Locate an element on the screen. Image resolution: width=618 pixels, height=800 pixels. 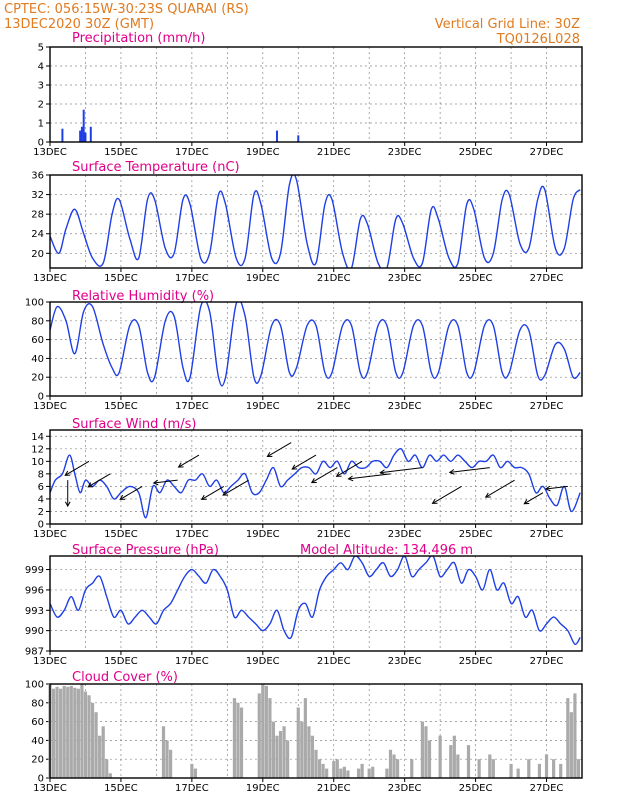
wind-ytick-label: 8 is located at coordinates (41, 474).